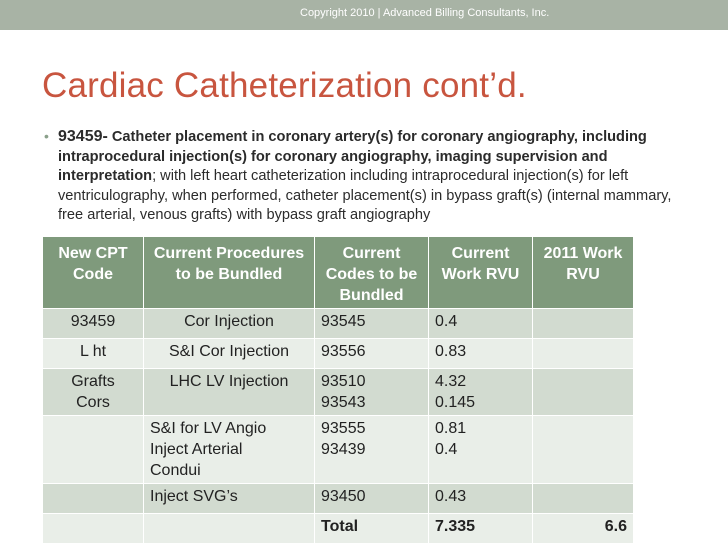  I want to click on table-cell: 0.43, so click(480, 498).